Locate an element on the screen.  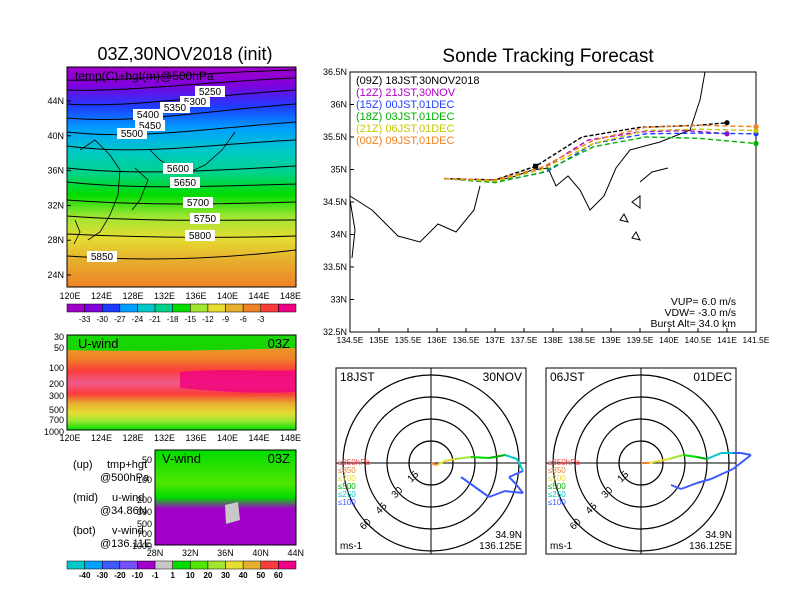
temp-colorbar: -33 -30 -27 -24 -21 -18 -15 -12 -9 -6 -3 is located at coordinates (181, 313).